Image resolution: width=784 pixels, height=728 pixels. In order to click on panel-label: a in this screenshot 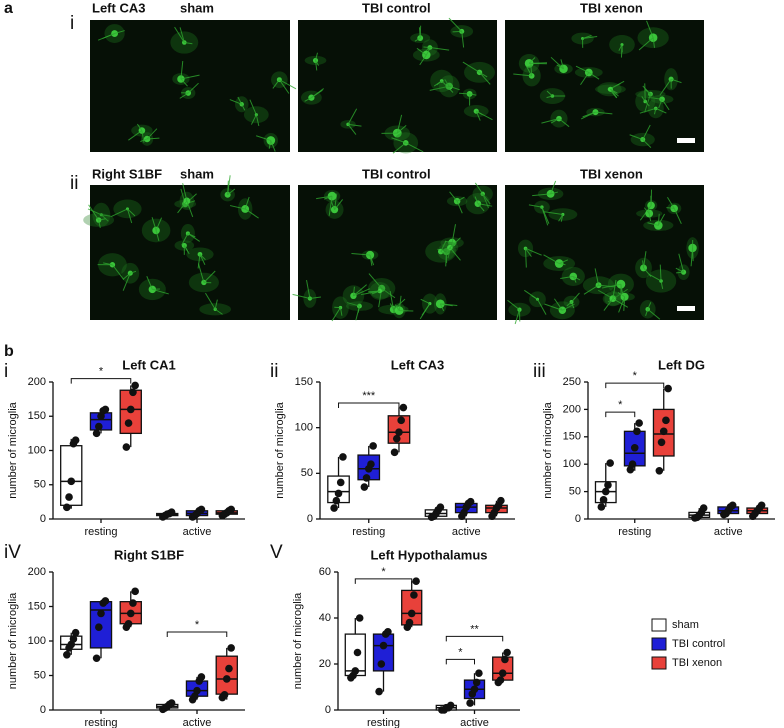, I will do `click(8, 8)`.